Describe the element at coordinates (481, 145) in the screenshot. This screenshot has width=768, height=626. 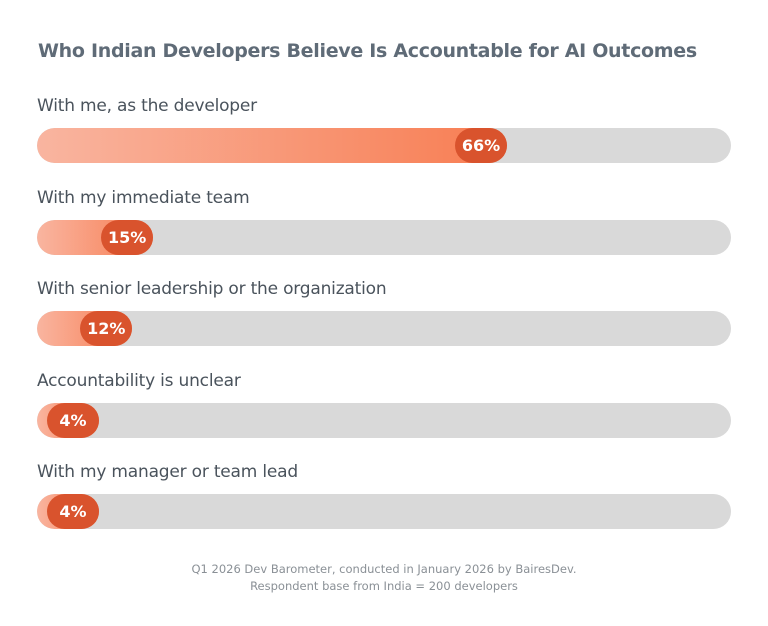
I see `bar-value-label: 66%` at that location.